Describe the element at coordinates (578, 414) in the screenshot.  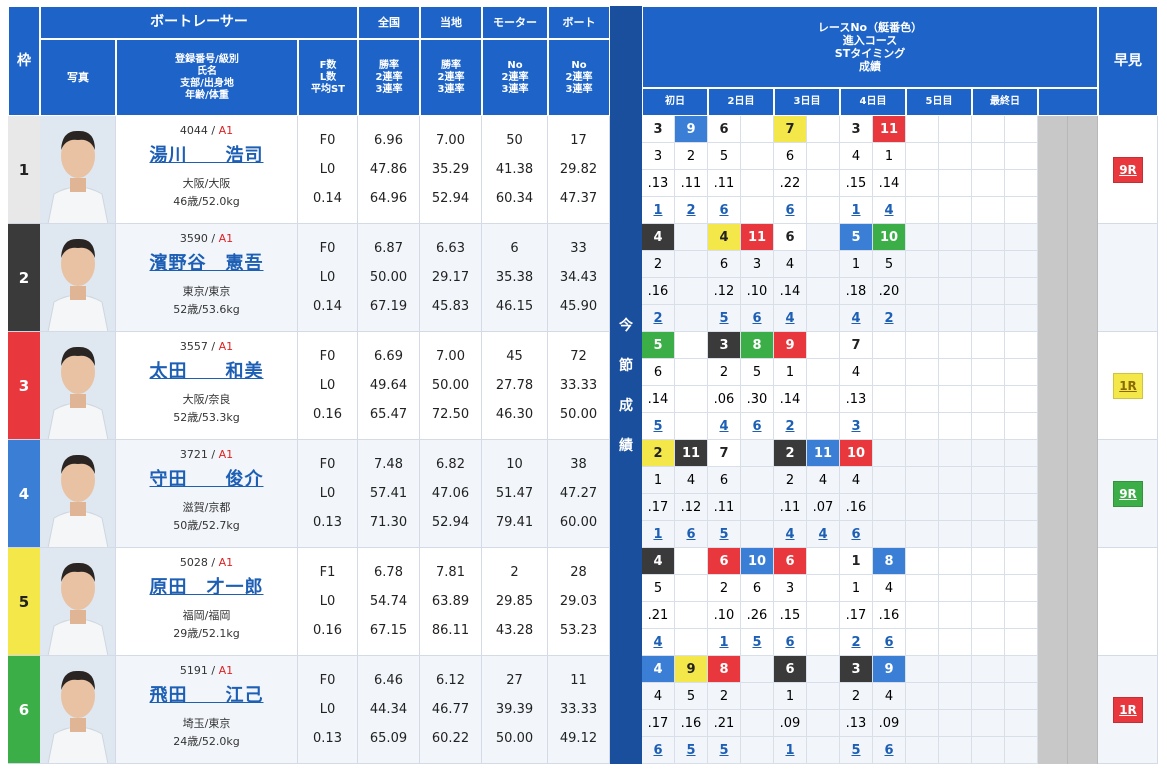
I see `stat-value: 50.00` at that location.